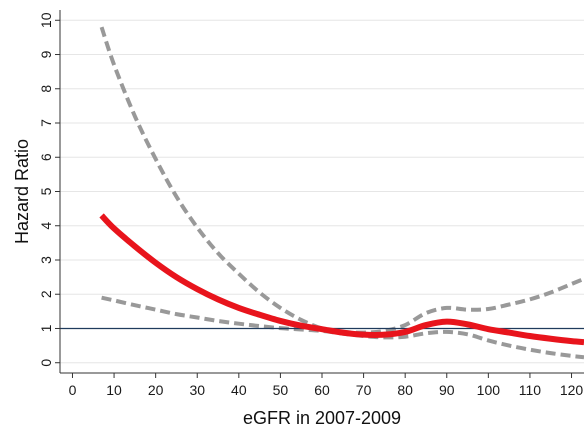 The image size is (584, 433). Describe the element at coordinates (197, 390) in the screenshot. I see `x-tick-label: 30` at that location.